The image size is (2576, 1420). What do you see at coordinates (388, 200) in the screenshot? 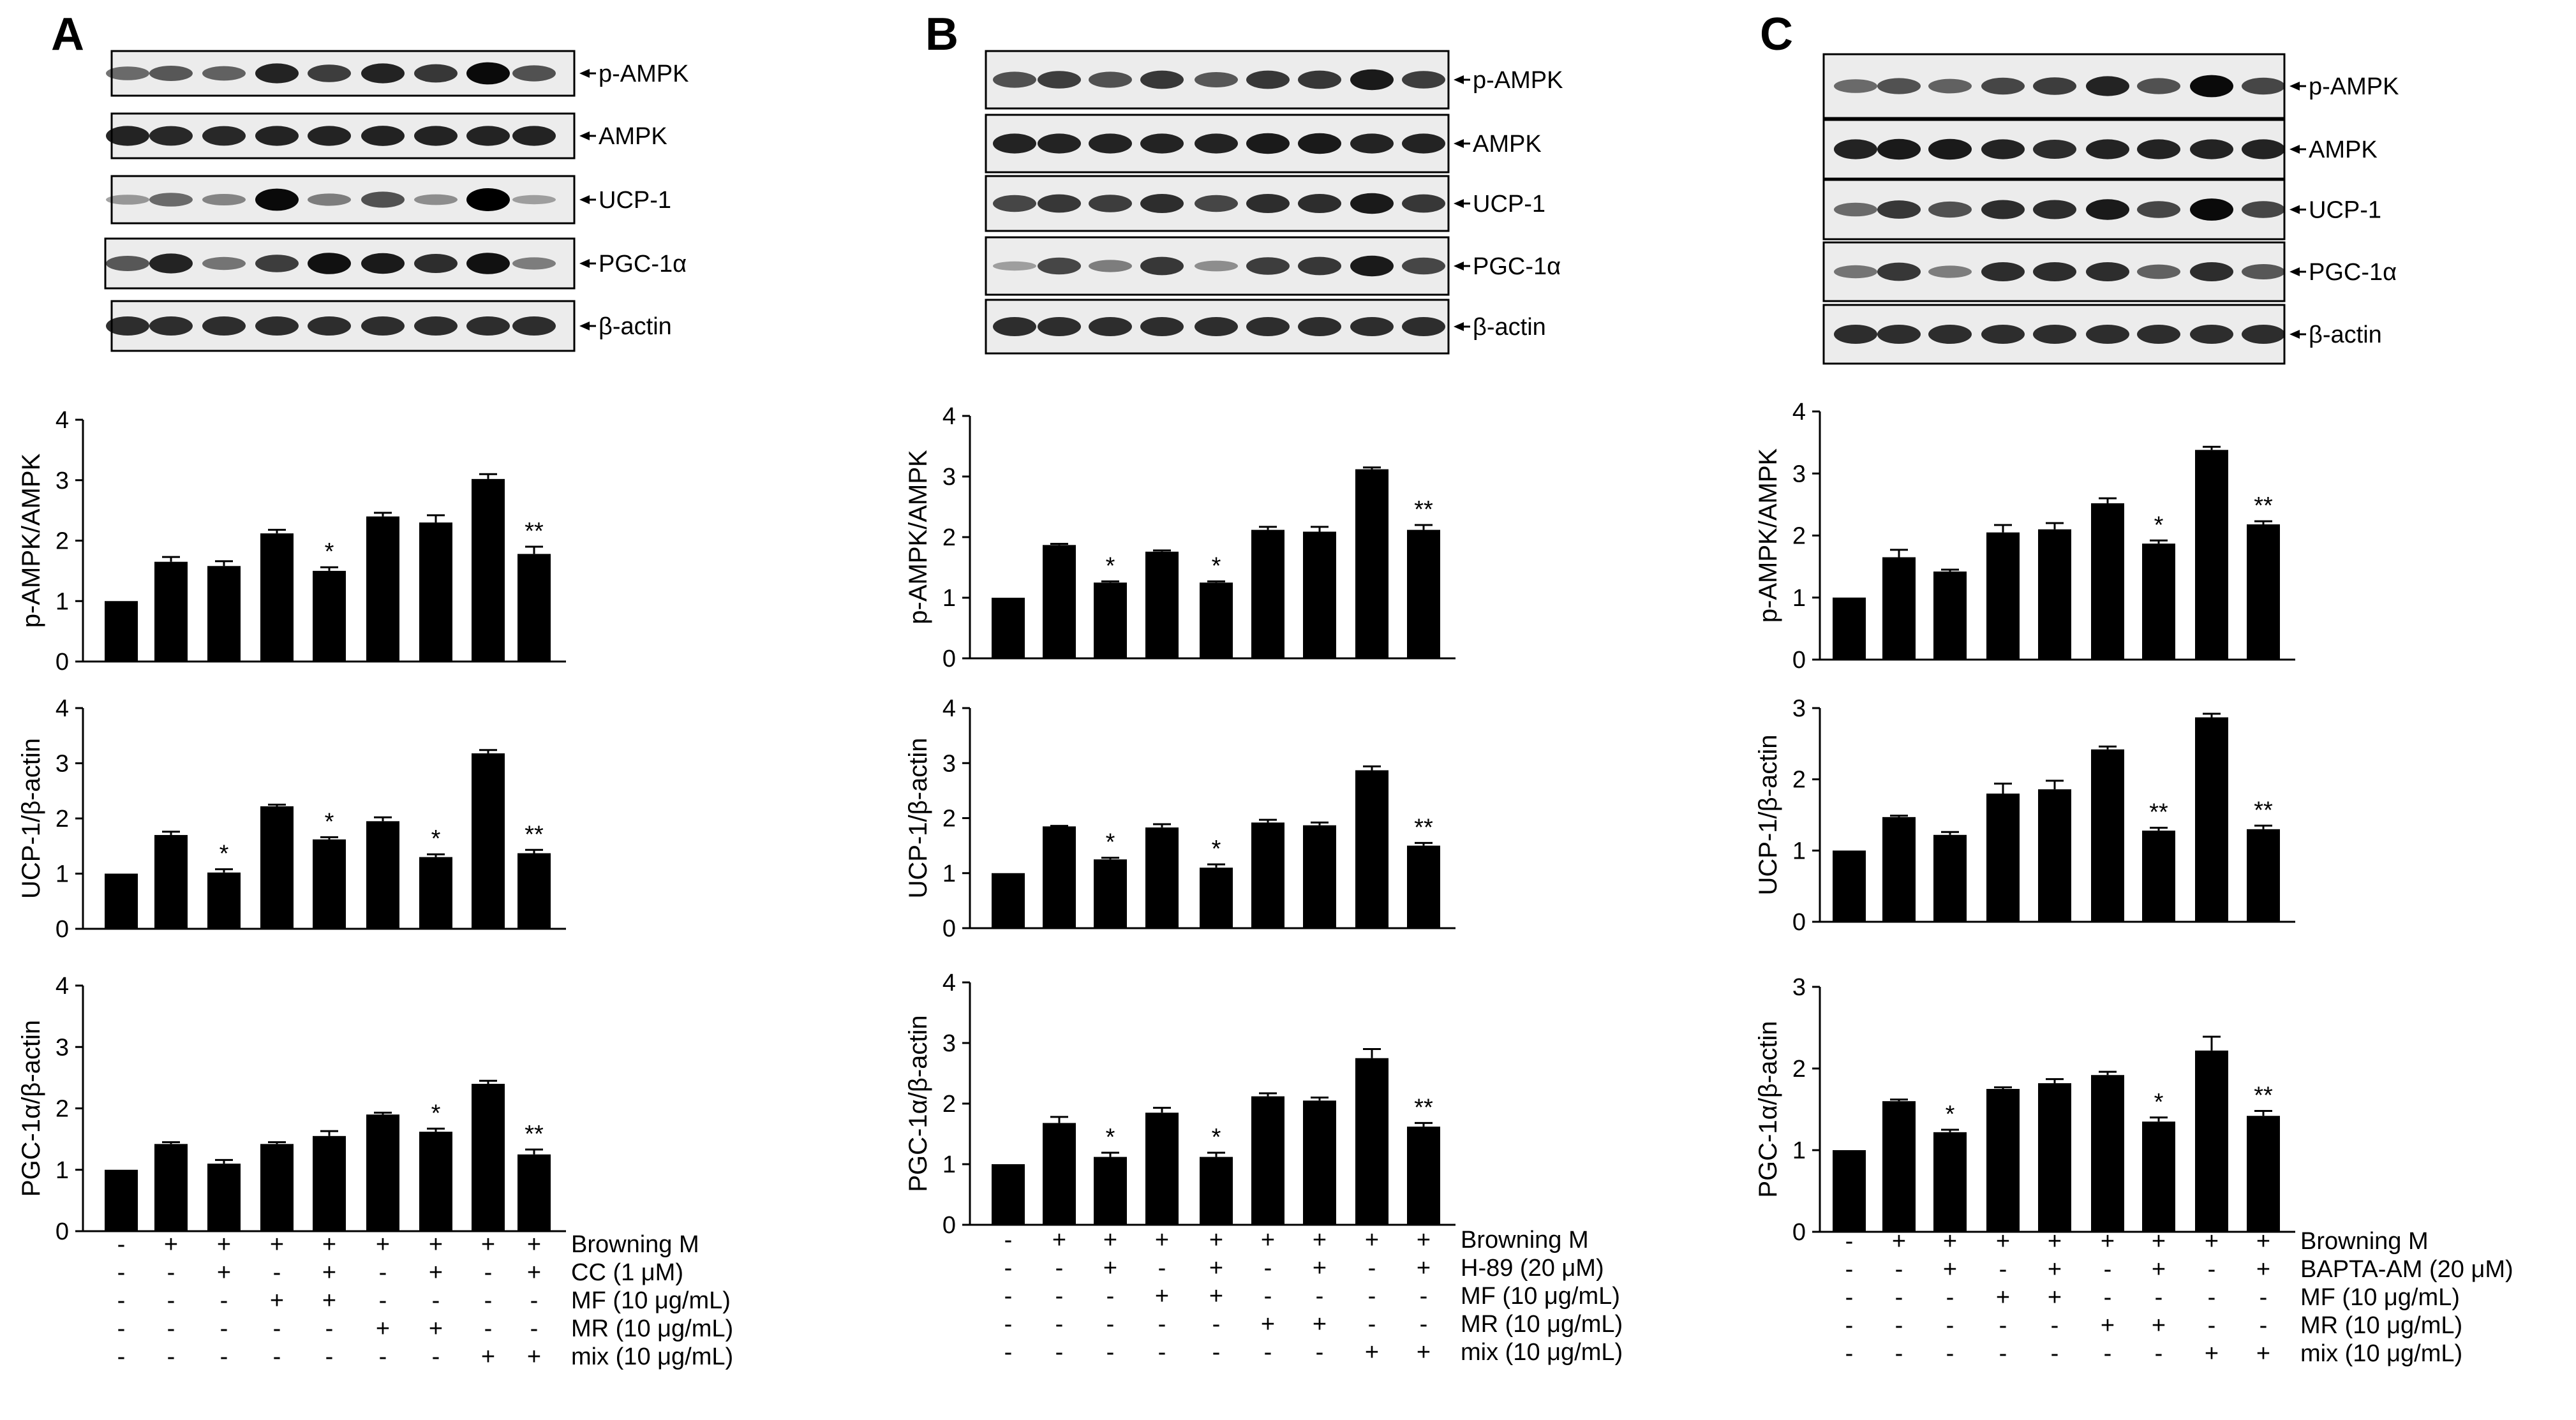
I see `blot-ucp-1: UCP-1` at bounding box center [388, 200].